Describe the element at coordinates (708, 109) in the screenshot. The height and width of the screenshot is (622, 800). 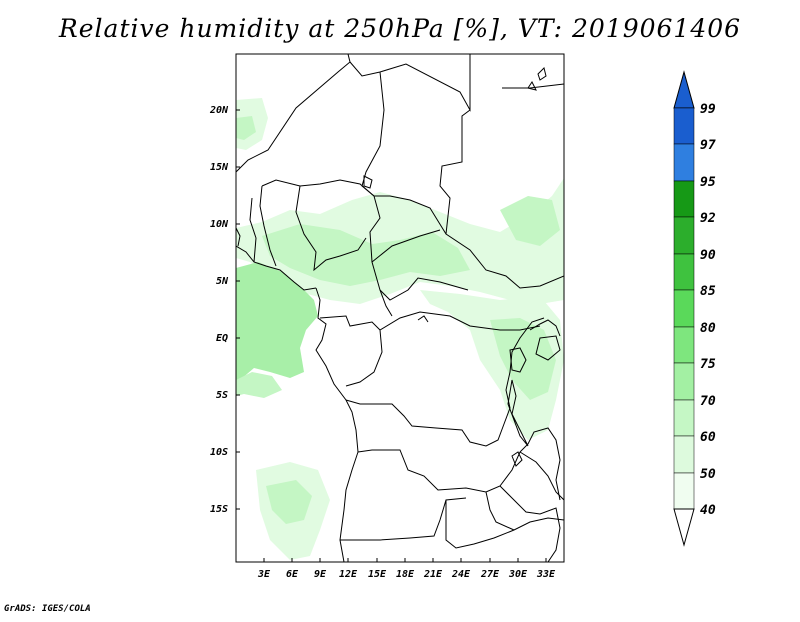
I see `colorbar-label: 99` at that location.